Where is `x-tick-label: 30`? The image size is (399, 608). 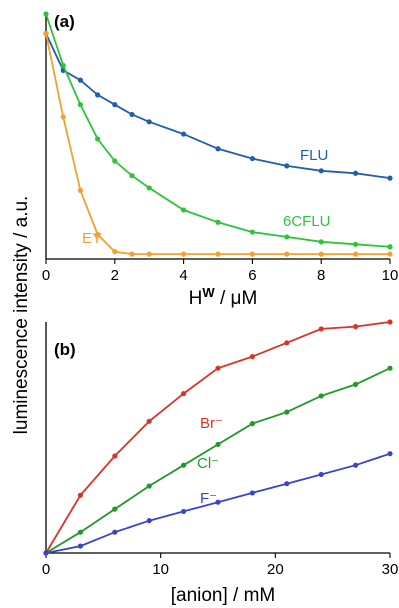 x-tick-label: 30 is located at coordinates (390, 569).